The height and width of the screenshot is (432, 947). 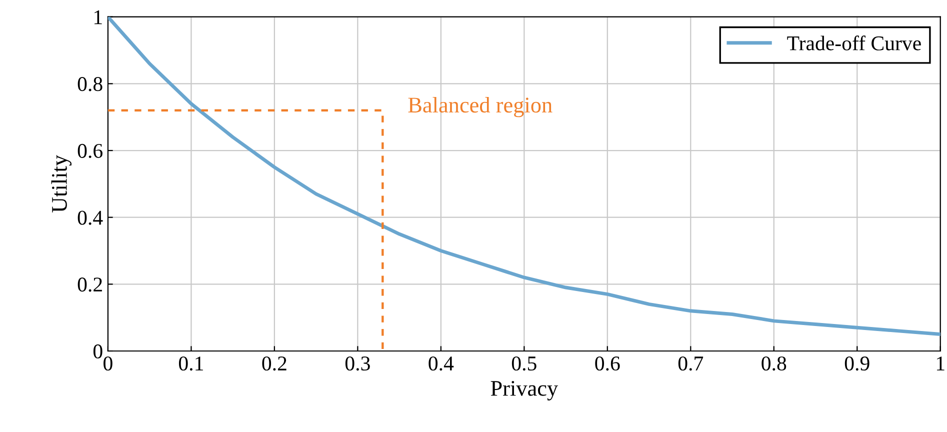 I want to click on x-tick-label: 0.5, so click(x=524, y=363).